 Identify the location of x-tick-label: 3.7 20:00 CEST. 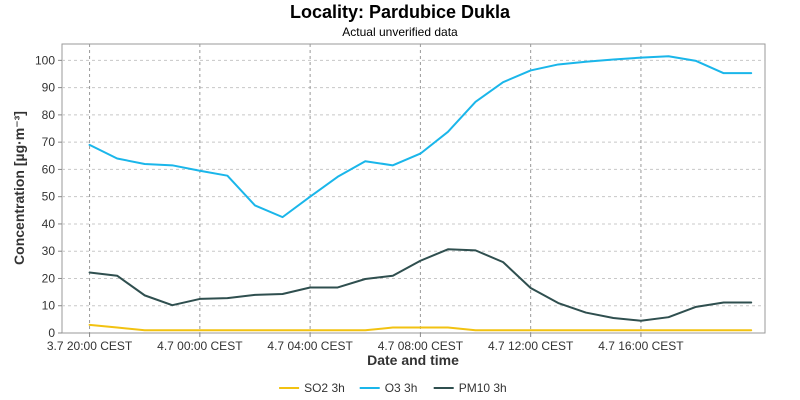
(90, 346).